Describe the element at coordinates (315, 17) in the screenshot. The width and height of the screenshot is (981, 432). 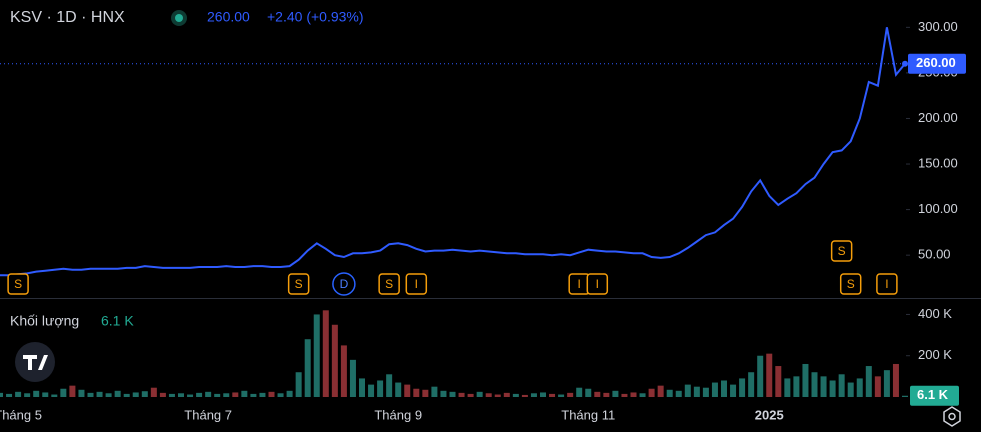
I see `price-change: +2.40 (+0.93%)` at that location.